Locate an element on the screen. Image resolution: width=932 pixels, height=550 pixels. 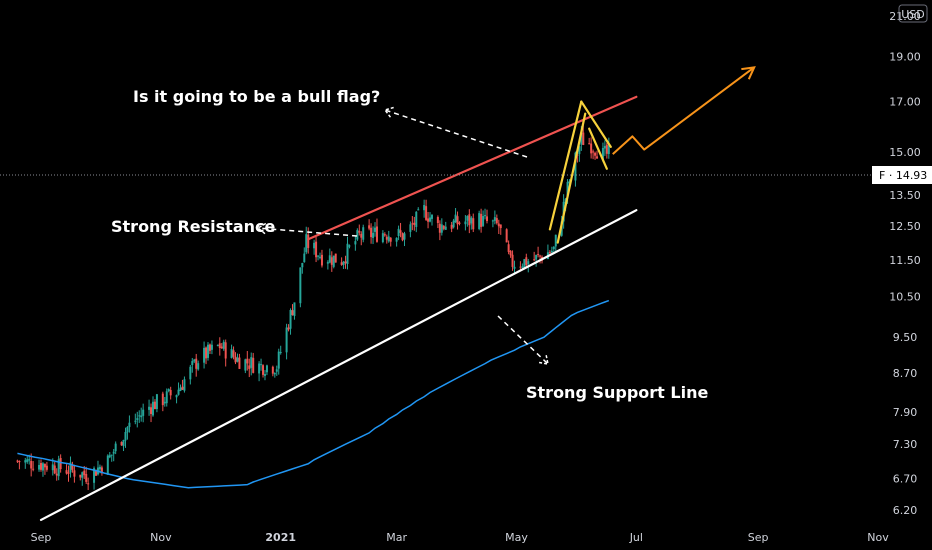
time-axis: Sep Nov 2021 Mar May Jul Sep Nov is located at coordinates (460, 537).